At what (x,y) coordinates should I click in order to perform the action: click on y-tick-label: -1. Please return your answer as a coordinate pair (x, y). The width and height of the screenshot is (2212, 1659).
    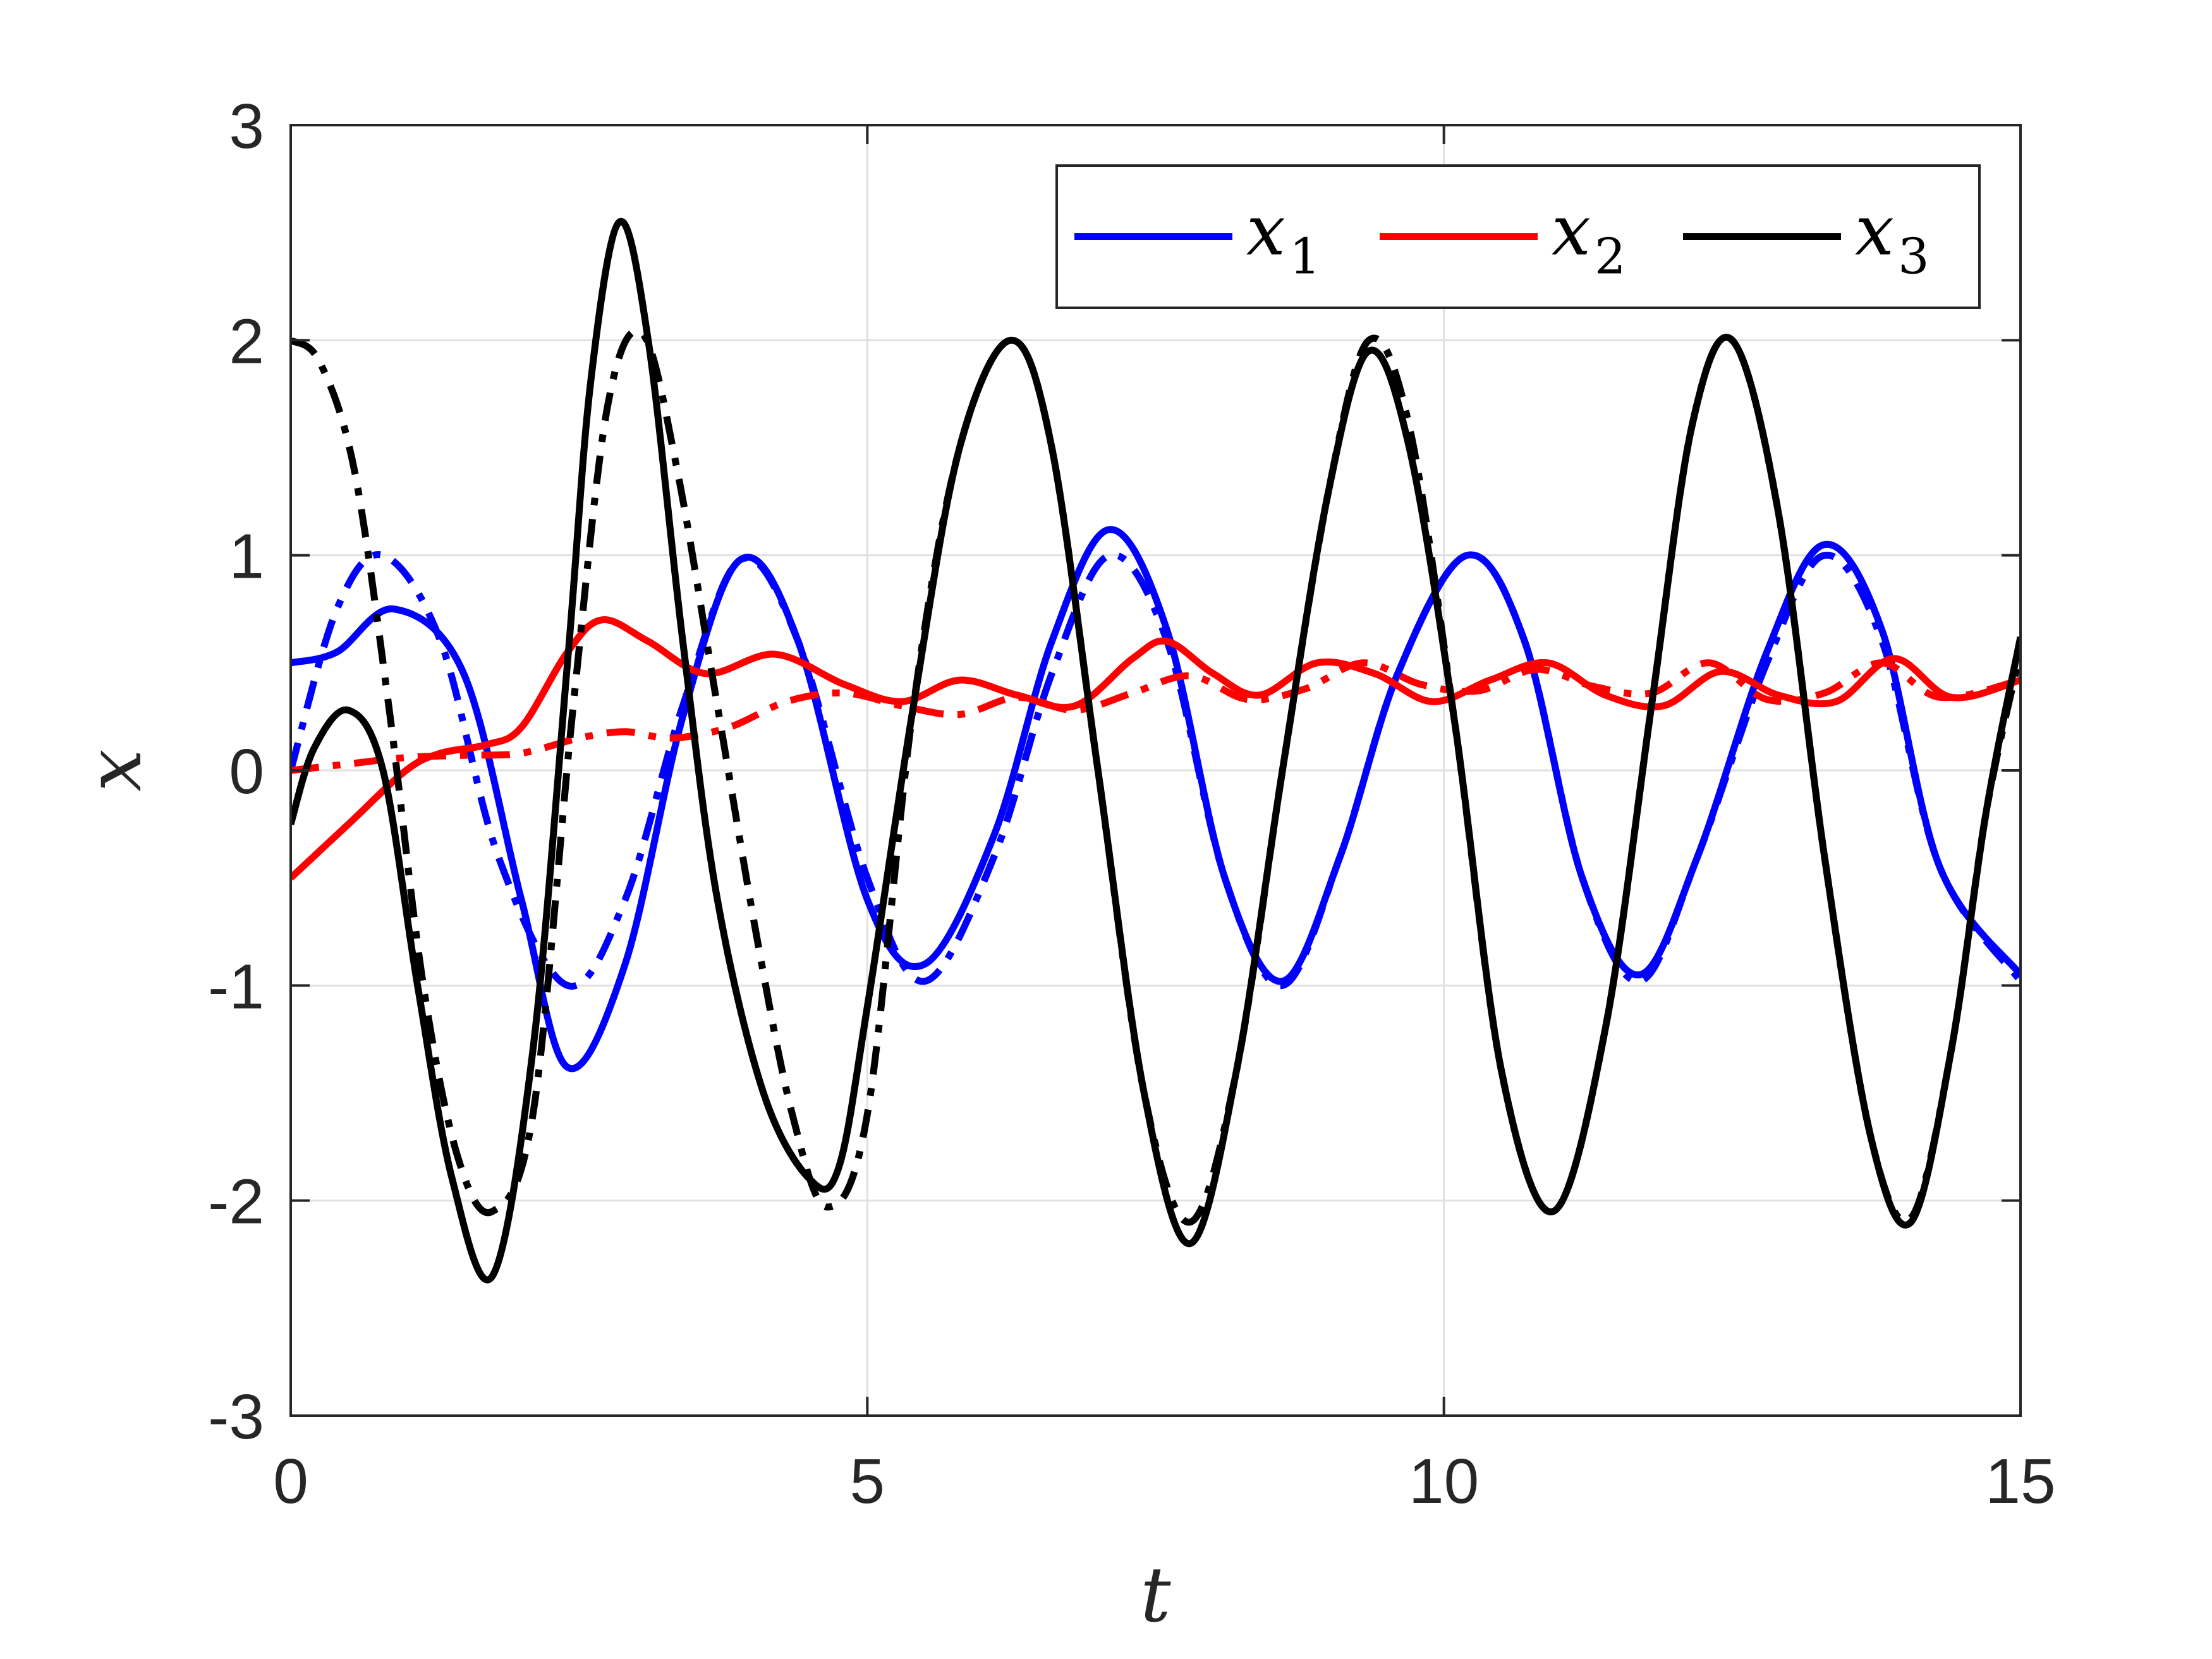
    Looking at the image, I should click on (236, 986).